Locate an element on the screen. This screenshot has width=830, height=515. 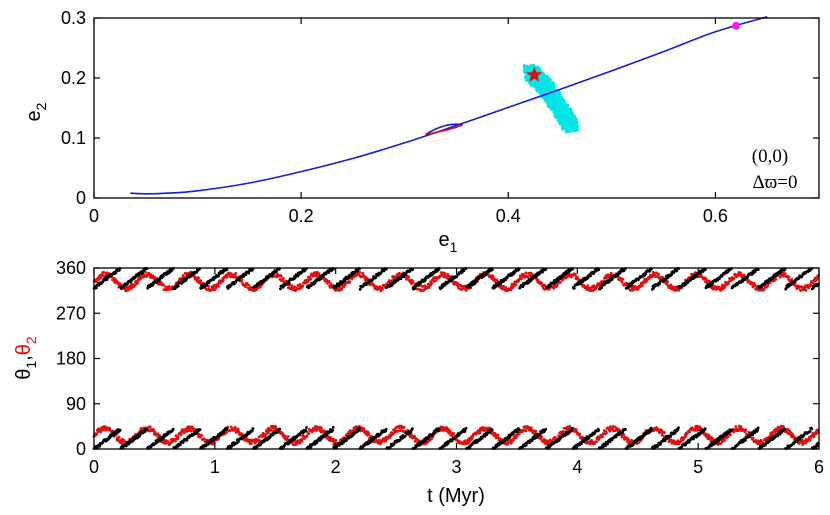
top-x-tick-label: 0.2 is located at coordinates (301, 216).